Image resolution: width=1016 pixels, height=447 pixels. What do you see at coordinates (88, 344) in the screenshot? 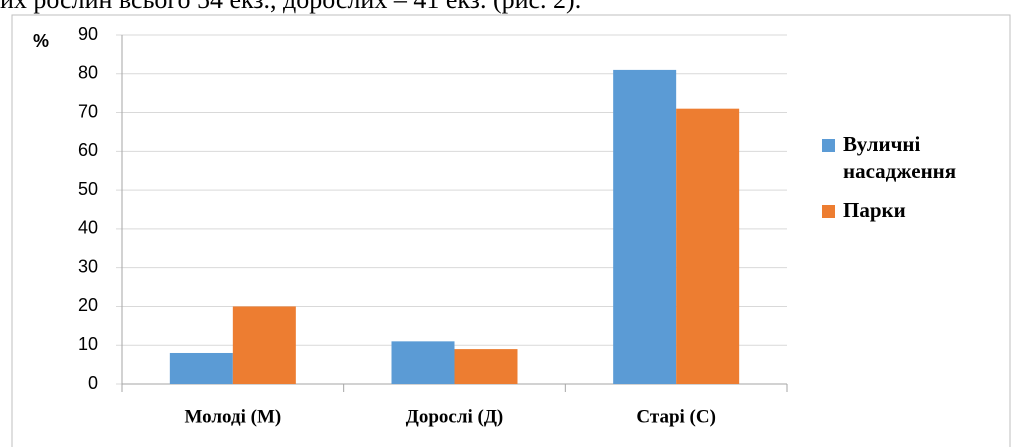
I see `y-tick-label: 10` at bounding box center [88, 344].